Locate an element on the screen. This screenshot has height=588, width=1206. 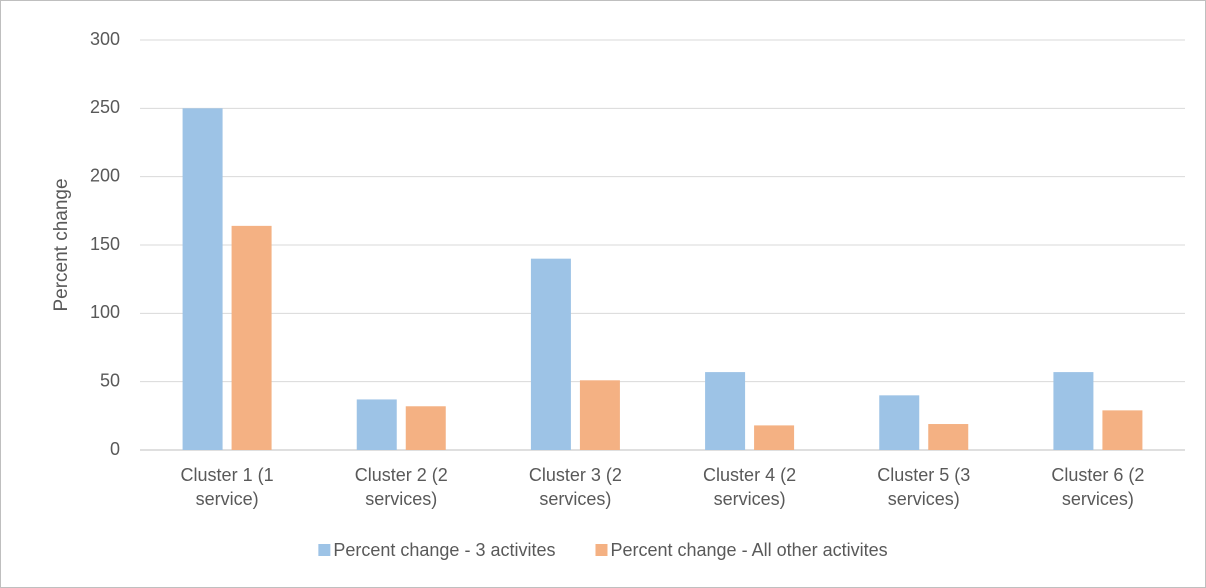
x-tick-label: Cluster 3 (2 services) is located at coordinates (575, 487).